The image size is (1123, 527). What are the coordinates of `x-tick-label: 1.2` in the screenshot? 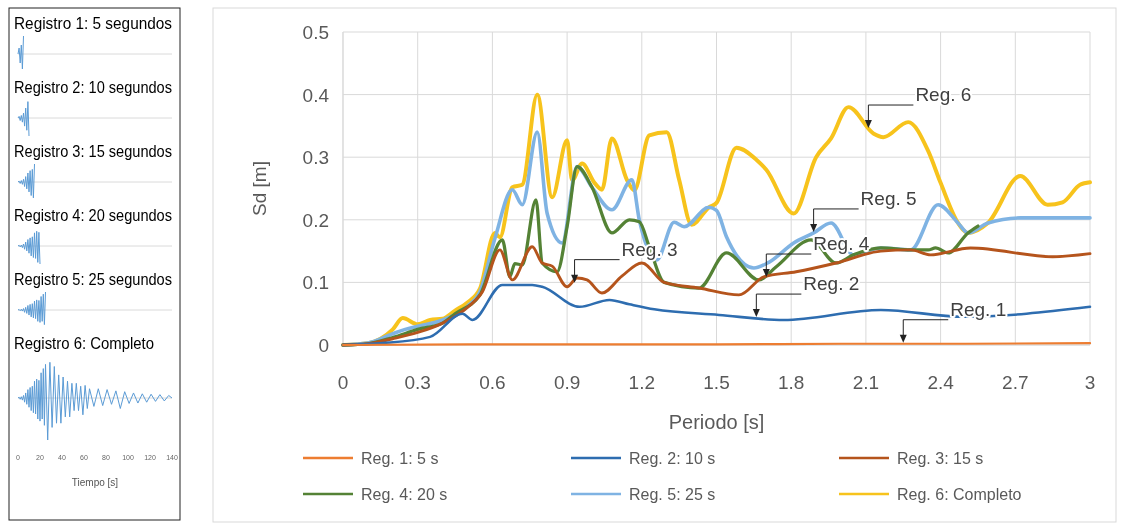 It's located at (642, 382).